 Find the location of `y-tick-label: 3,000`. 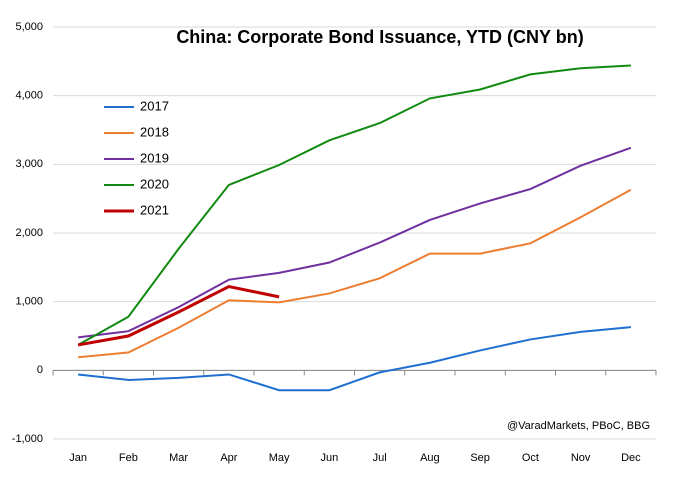

y-tick-label: 3,000 is located at coordinates (29, 164).